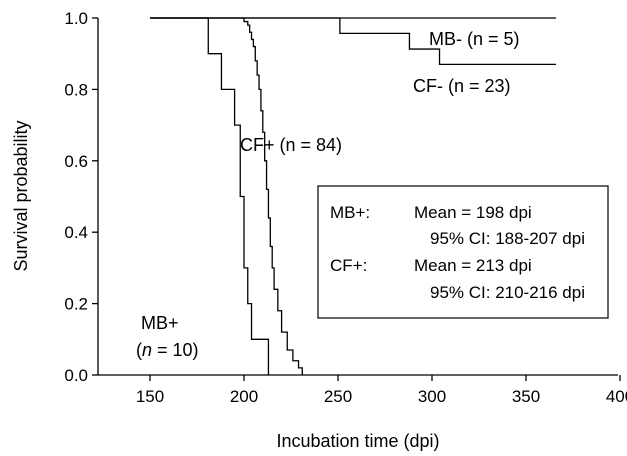 The image size is (627, 456). What do you see at coordinates (507, 238) in the screenshot?
I see `stats-mb-ci: 95% CI: 188-207 dpi` at bounding box center [507, 238].